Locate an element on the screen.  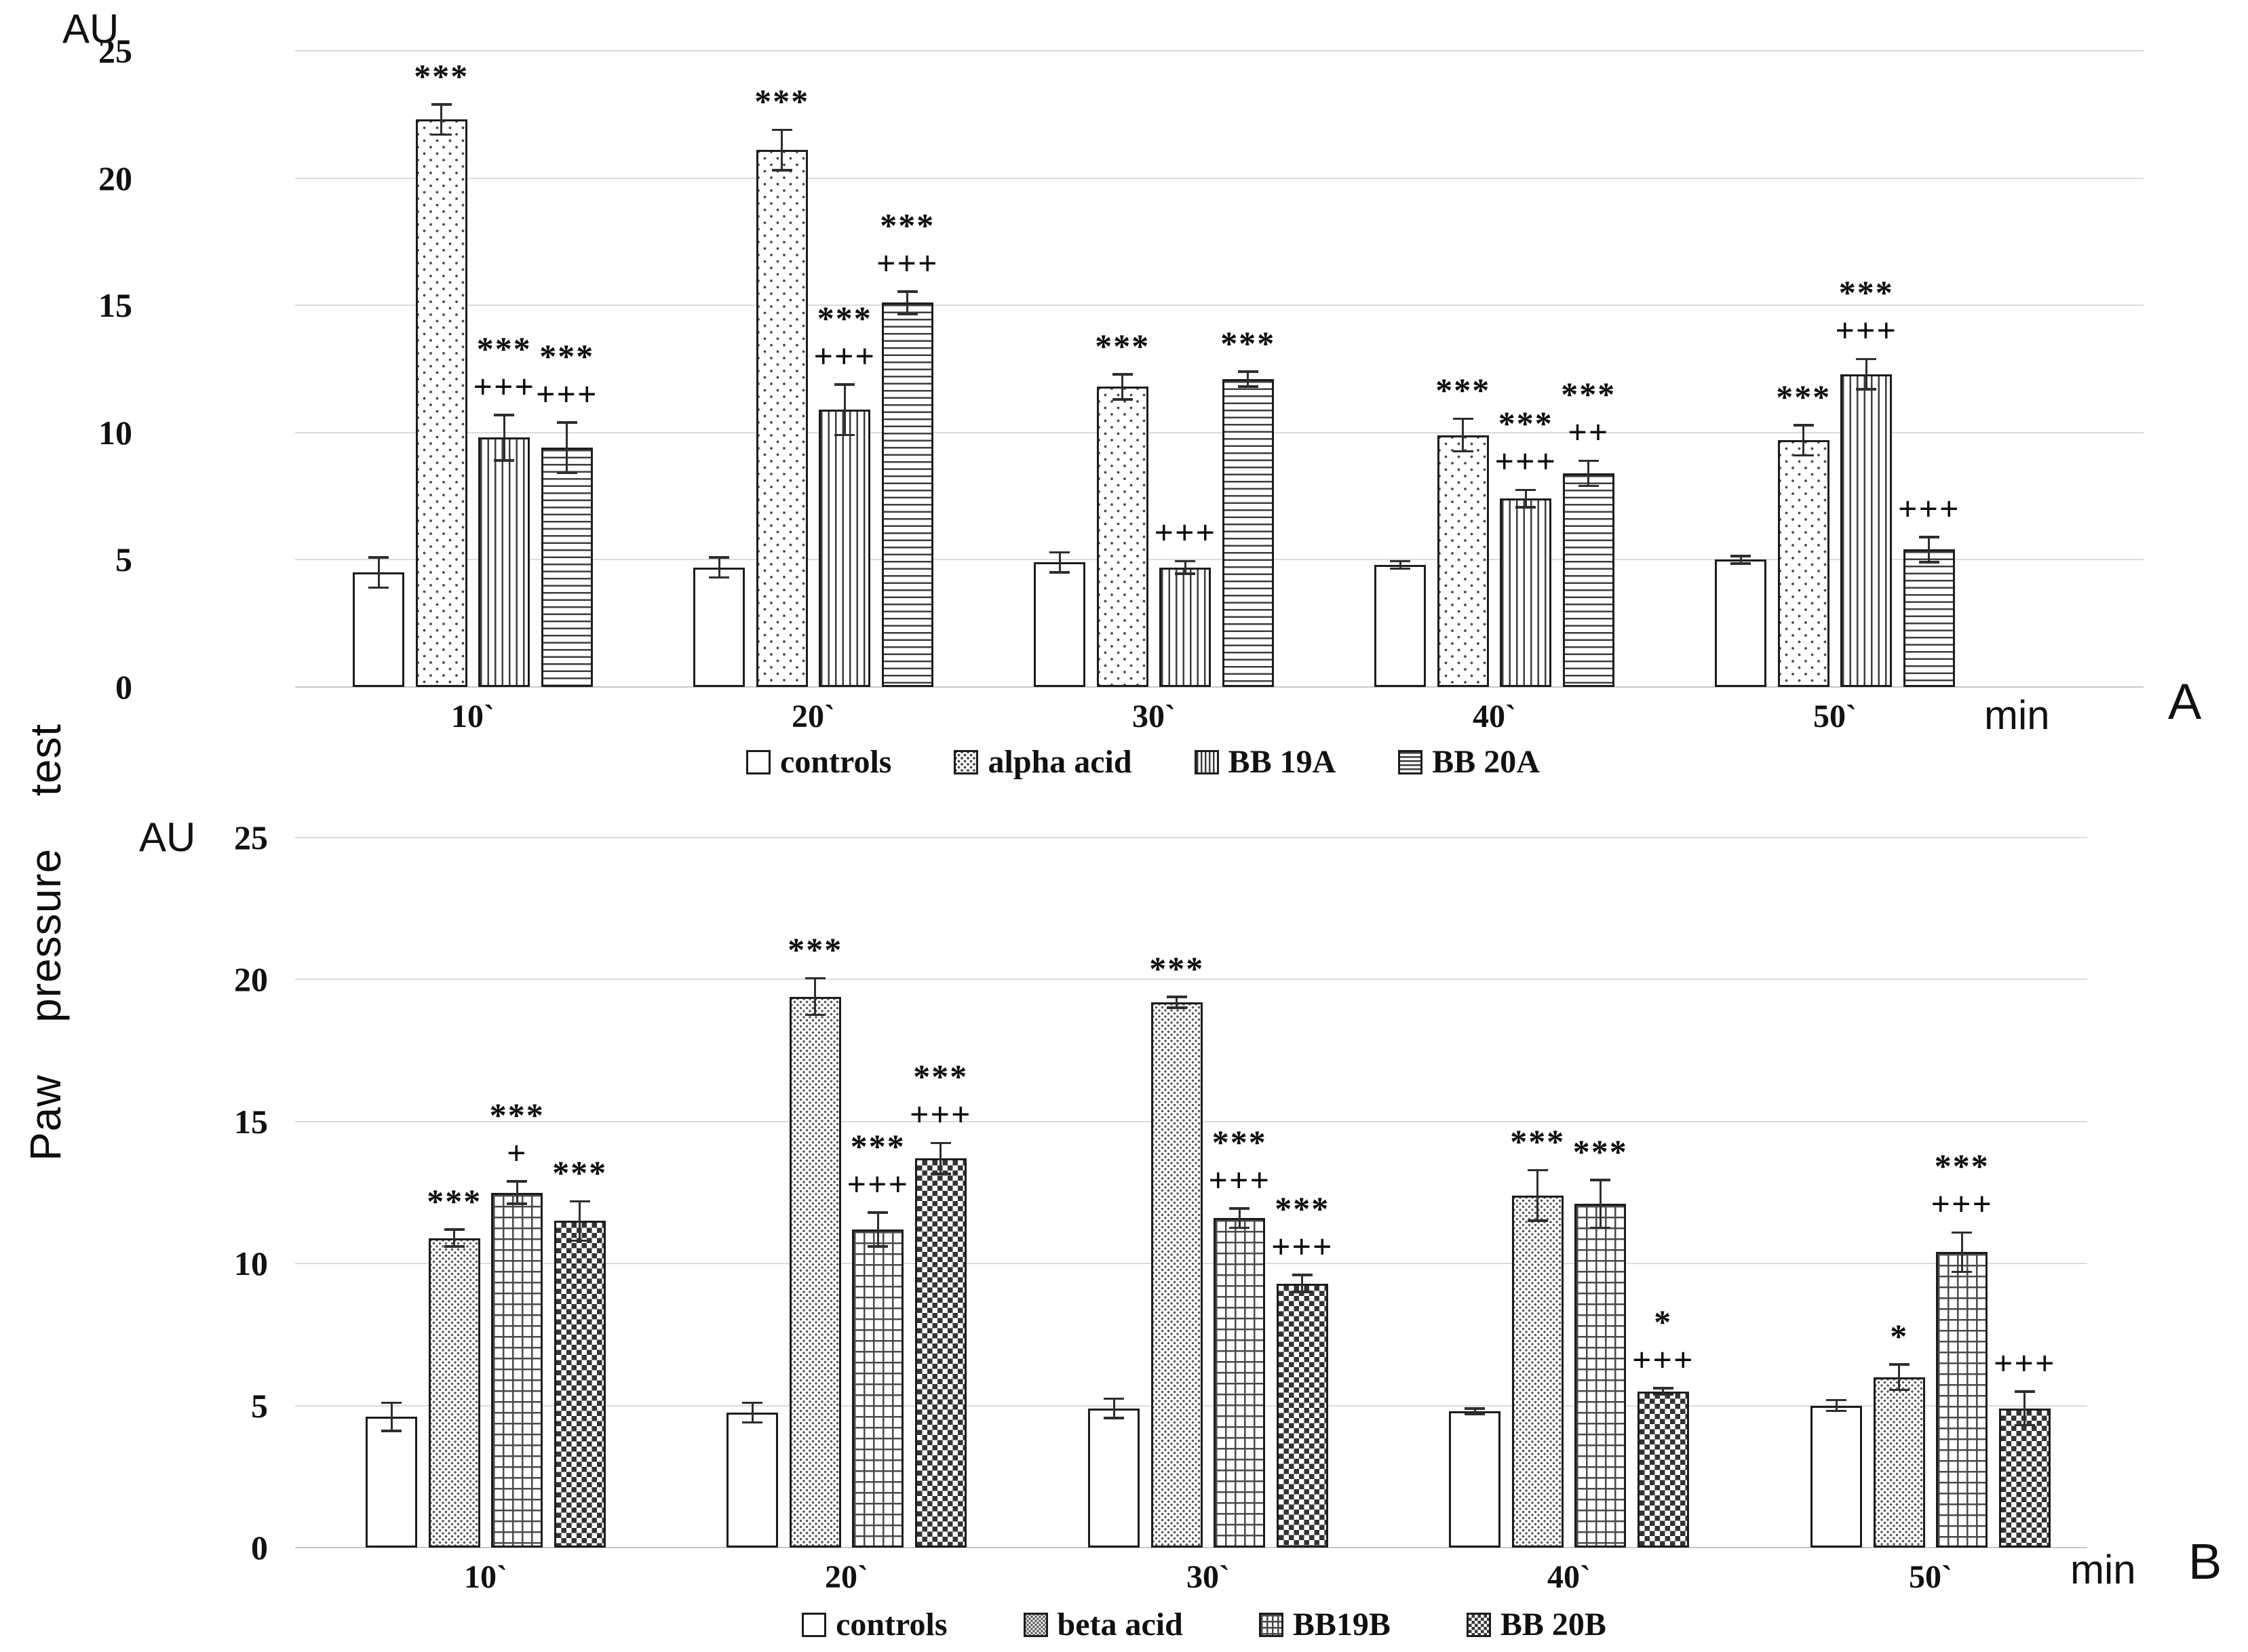
y-tick-label: 0 is located at coordinates (123, 687).